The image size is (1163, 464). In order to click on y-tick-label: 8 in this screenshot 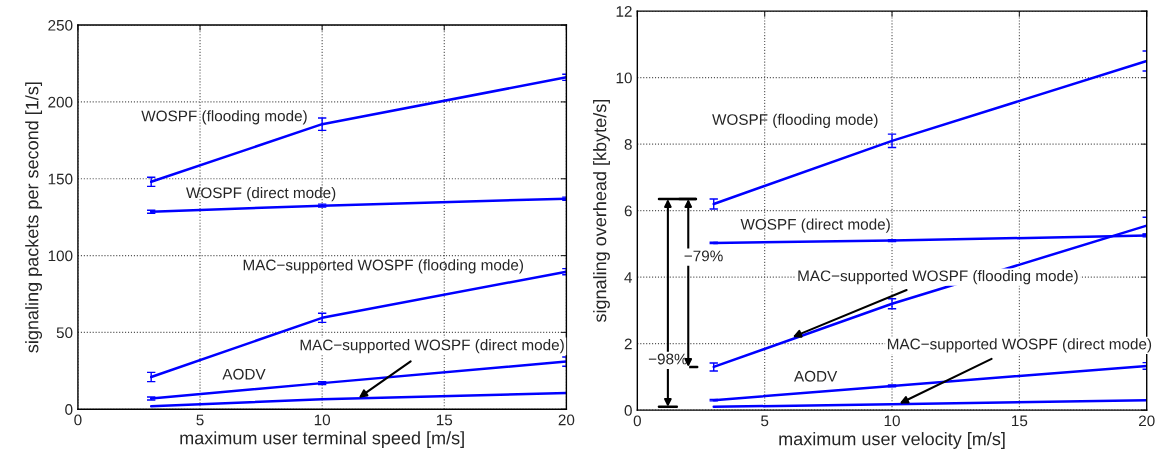, I will do `click(628, 144)`.